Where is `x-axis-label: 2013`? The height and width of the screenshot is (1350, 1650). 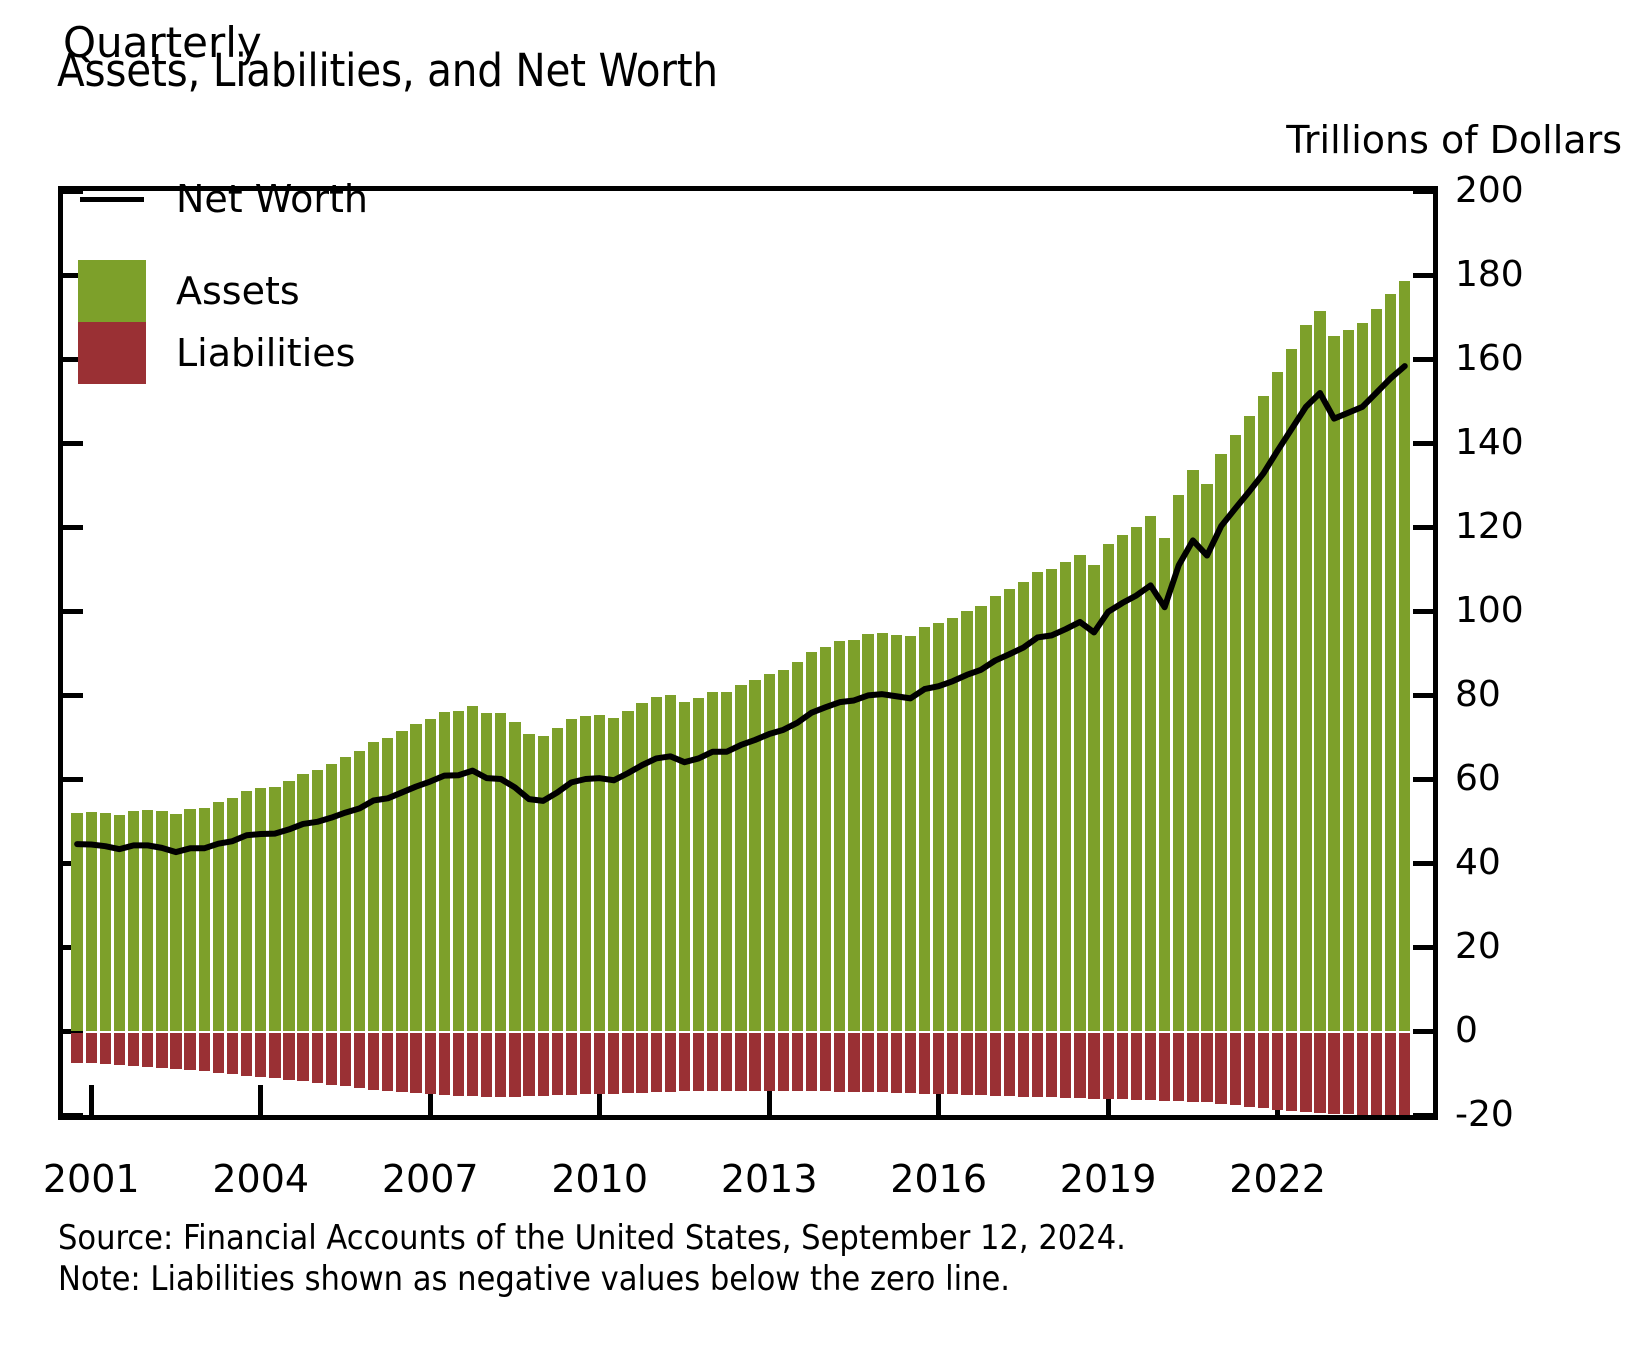
x-axis-label: 2013 is located at coordinates (769, 1179).